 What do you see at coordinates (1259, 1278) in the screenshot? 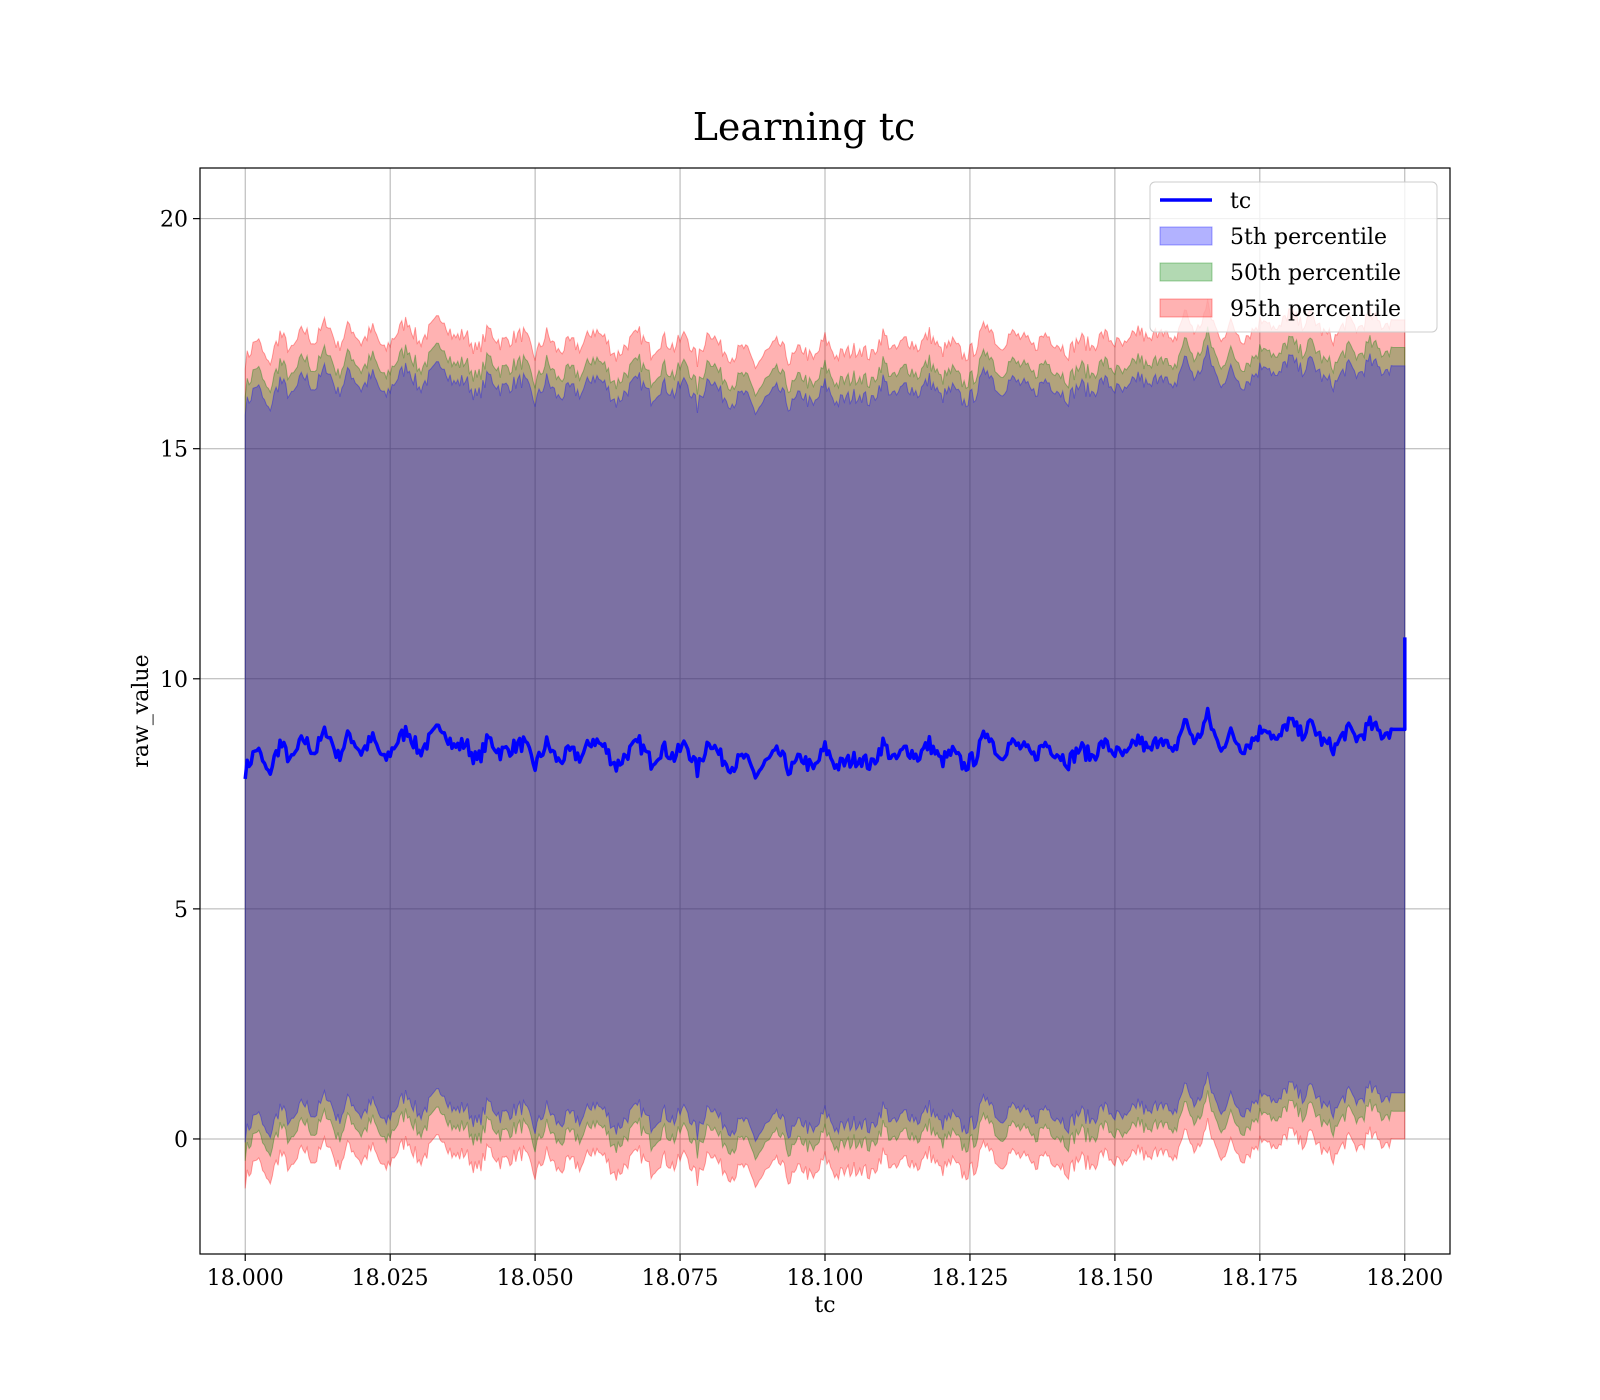
I see `x-tick-label: 18.175` at bounding box center [1259, 1278].